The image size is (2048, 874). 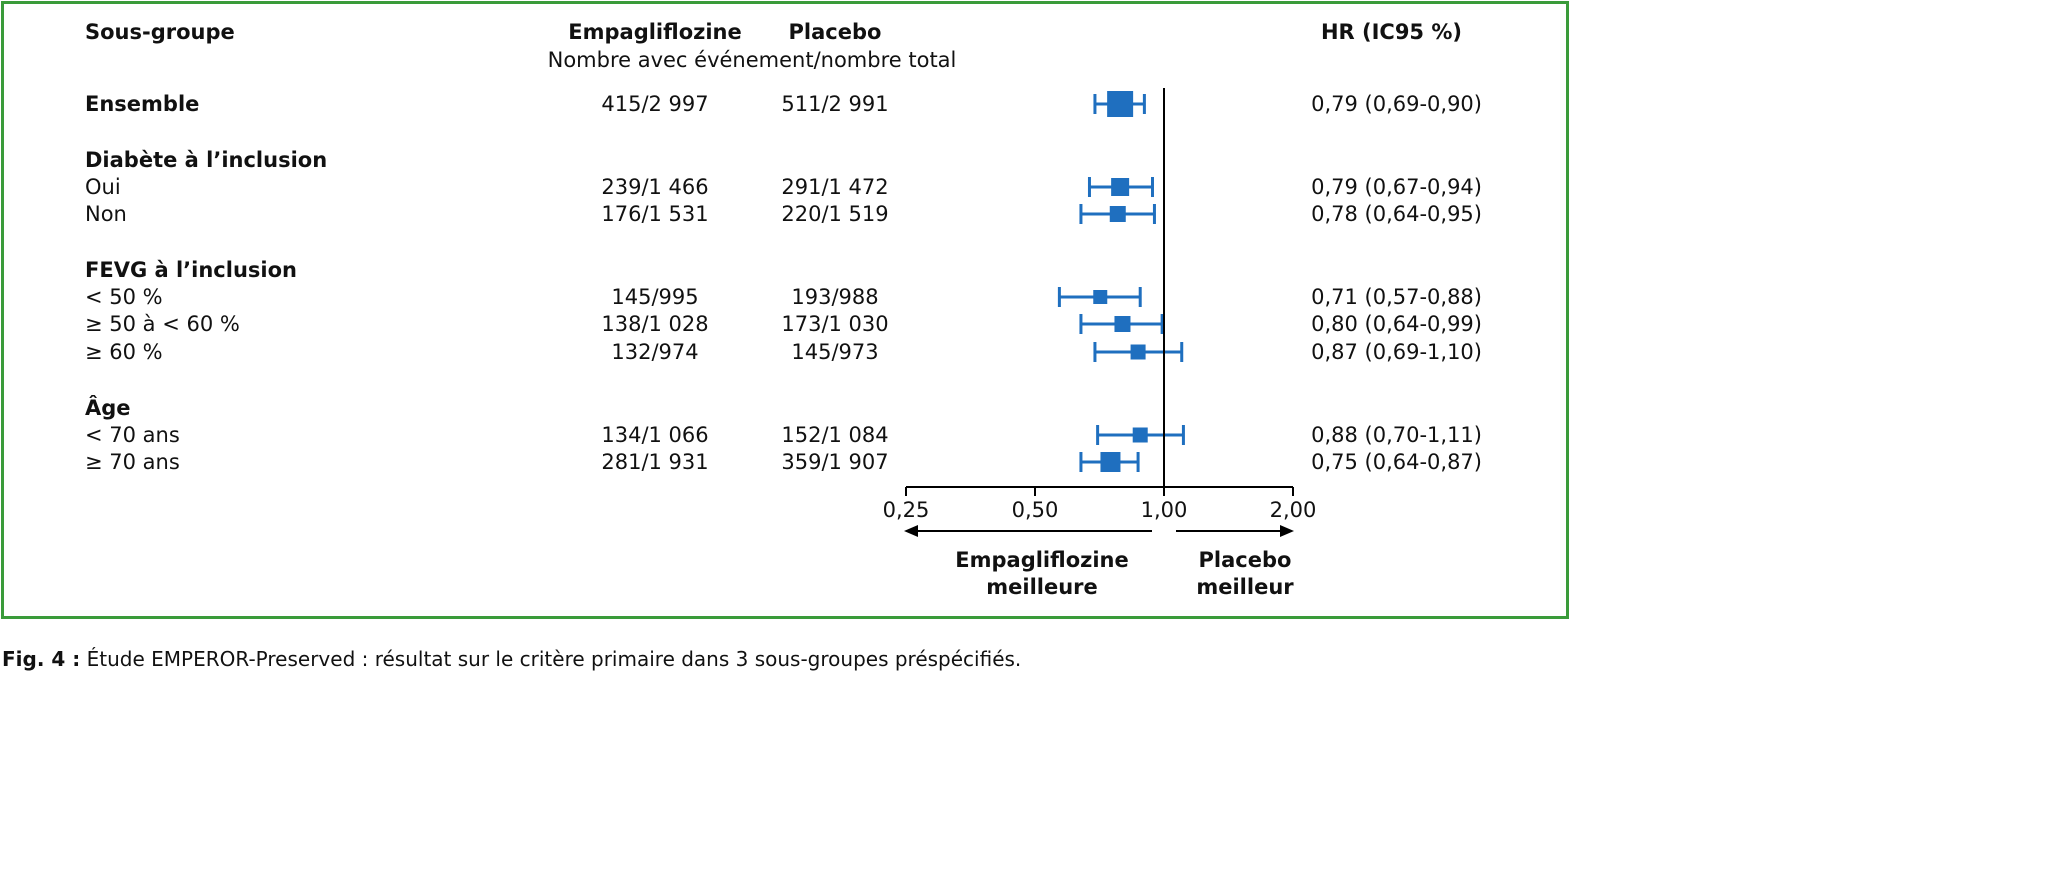 I want to click on placebo-count: 193/988, so click(x=835, y=297).